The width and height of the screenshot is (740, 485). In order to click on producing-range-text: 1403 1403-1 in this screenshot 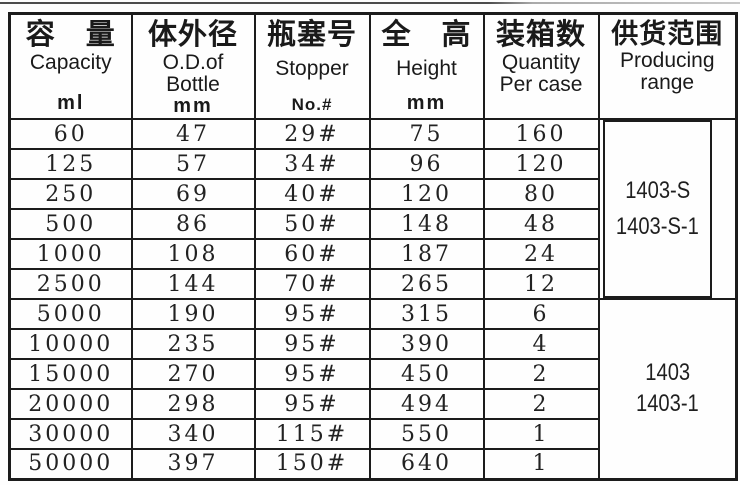, I will do `click(668, 389)`.